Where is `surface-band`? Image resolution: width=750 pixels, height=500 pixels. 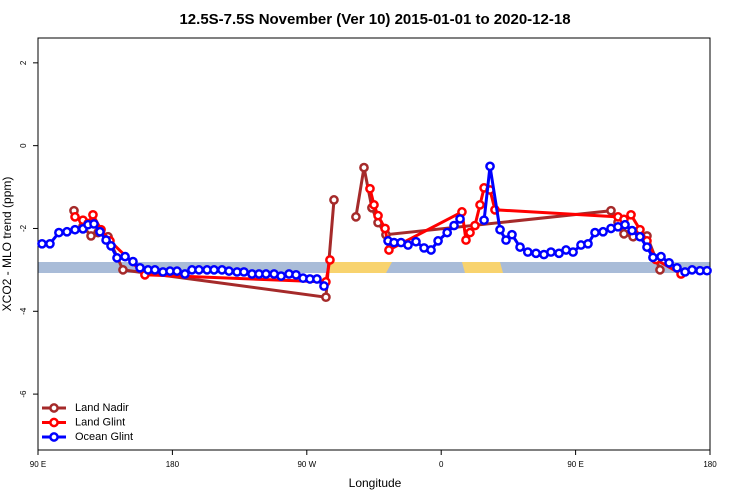 surface-band is located at coordinates (374, 267).